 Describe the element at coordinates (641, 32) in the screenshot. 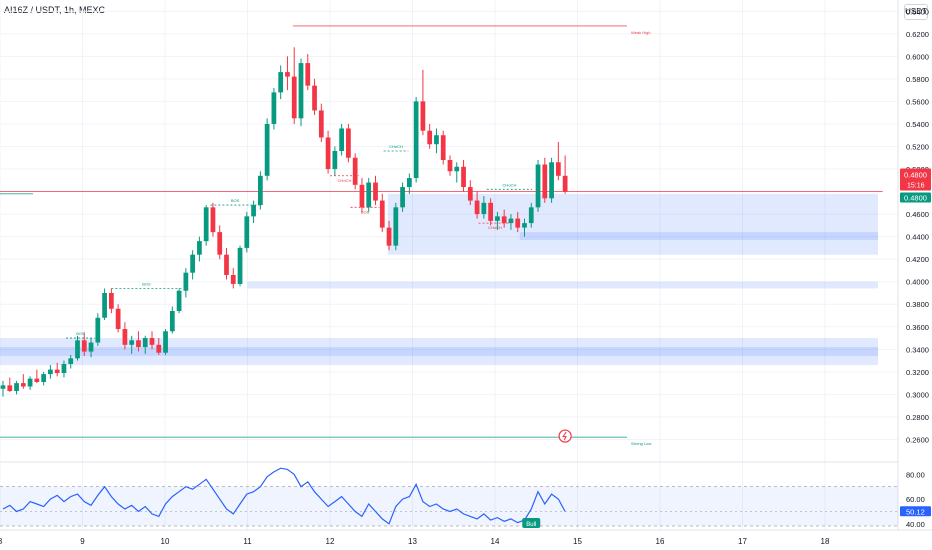

I see `strong-high-label: Weak High` at that location.